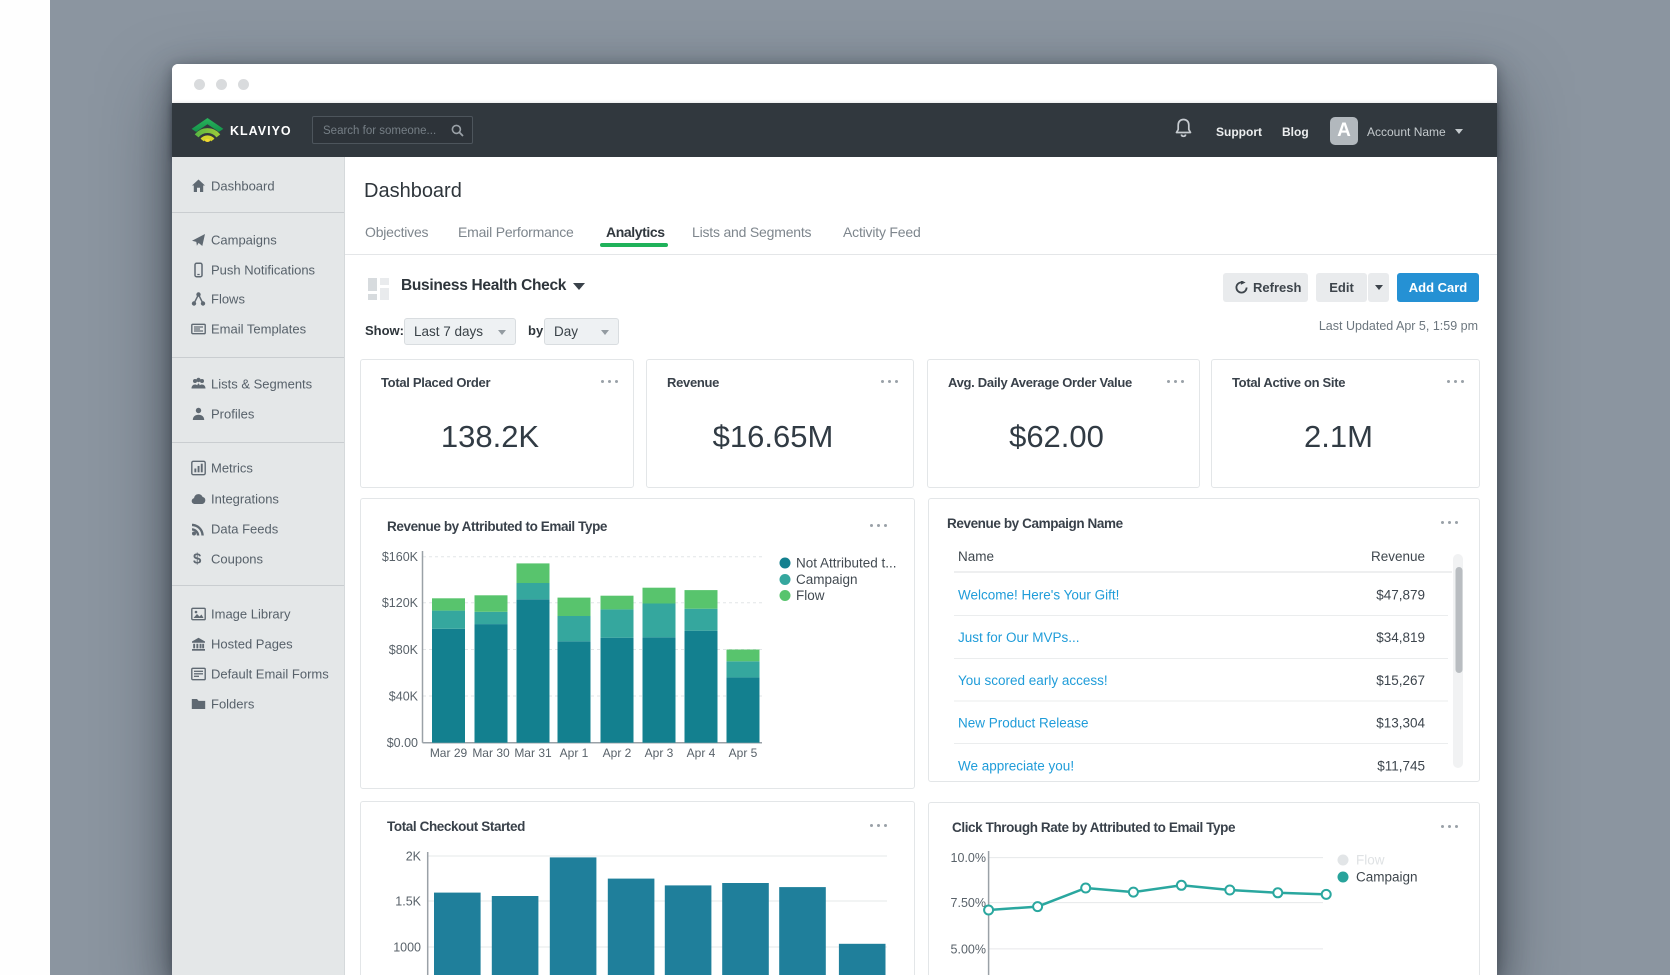 The height and width of the screenshot is (975, 1670). Describe the element at coordinates (404, 696) in the screenshot. I see `svg-text: $40K` at that location.